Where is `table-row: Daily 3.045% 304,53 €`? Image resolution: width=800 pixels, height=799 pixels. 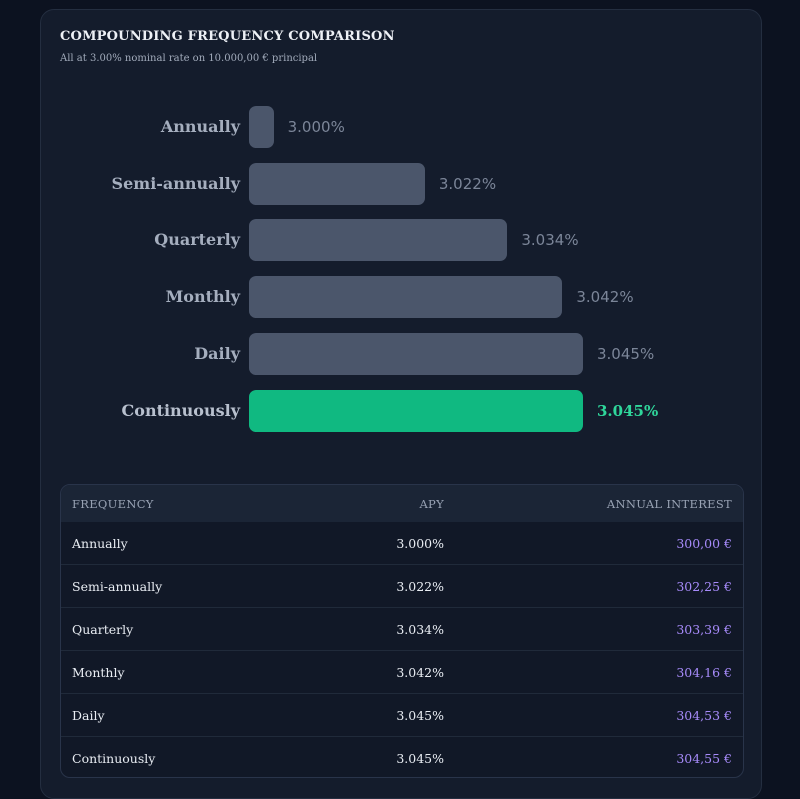 table-row: Daily 3.045% 304,53 € is located at coordinates (402, 715).